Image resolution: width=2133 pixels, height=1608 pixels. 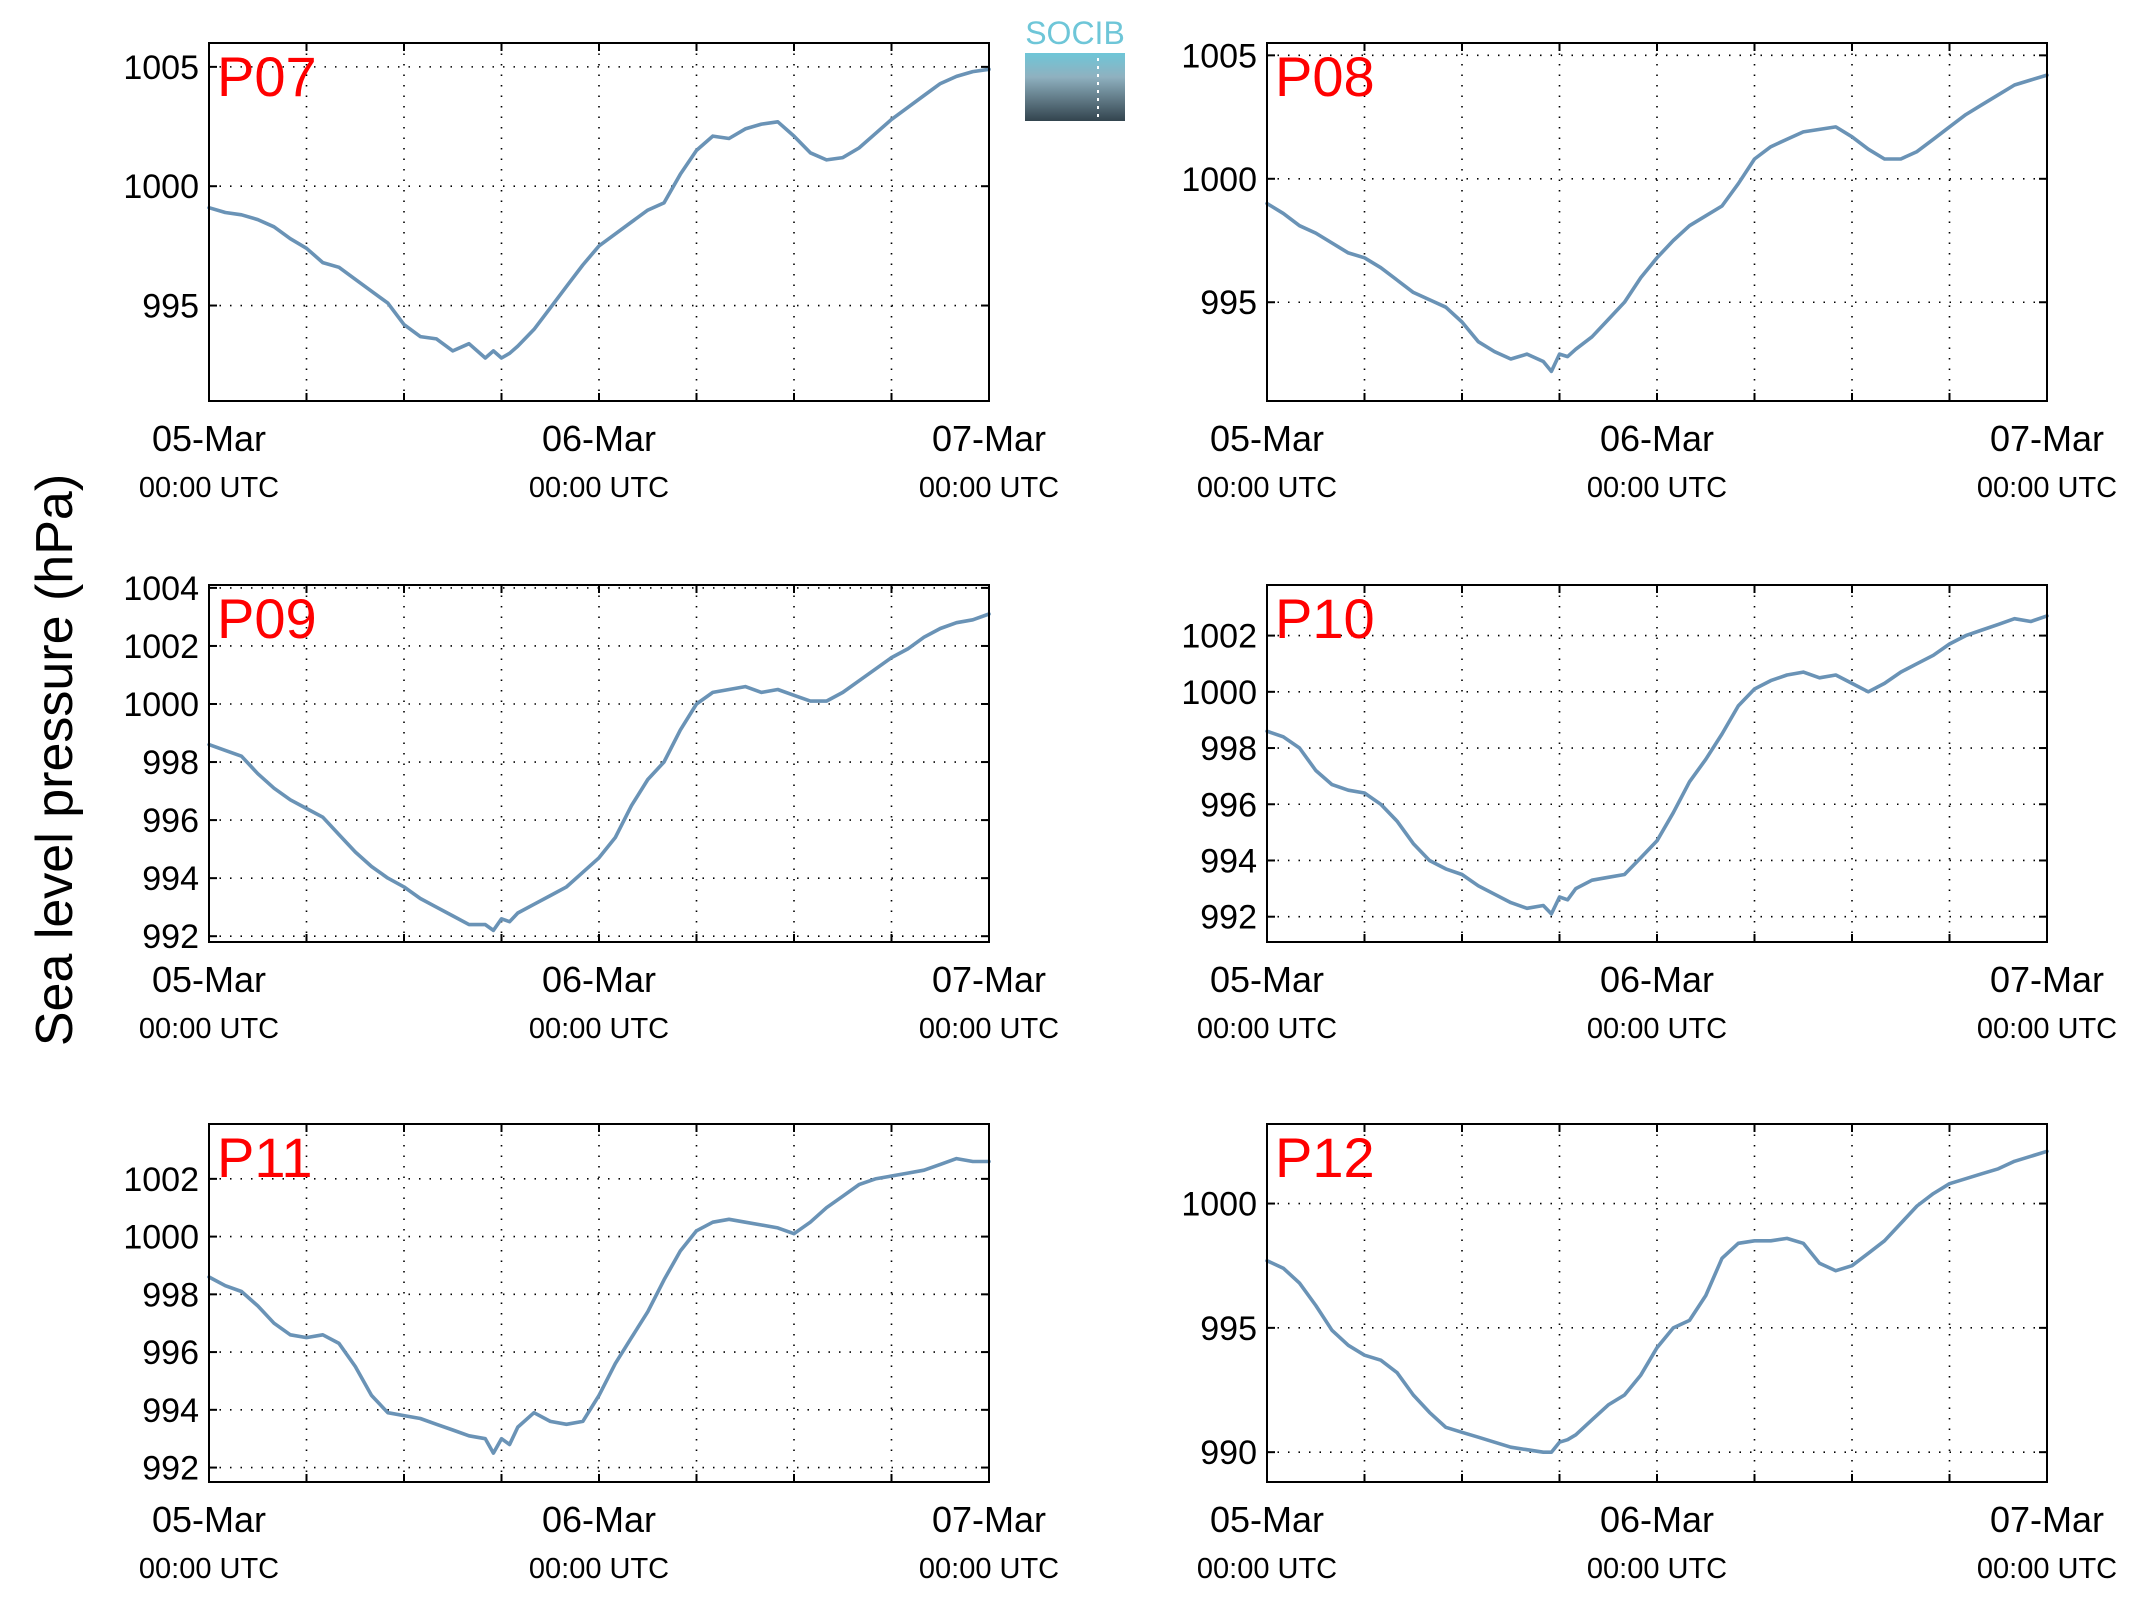 What do you see at coordinates (1228, 1453) in the screenshot?
I see `y-tick-label: 990` at bounding box center [1228, 1453].